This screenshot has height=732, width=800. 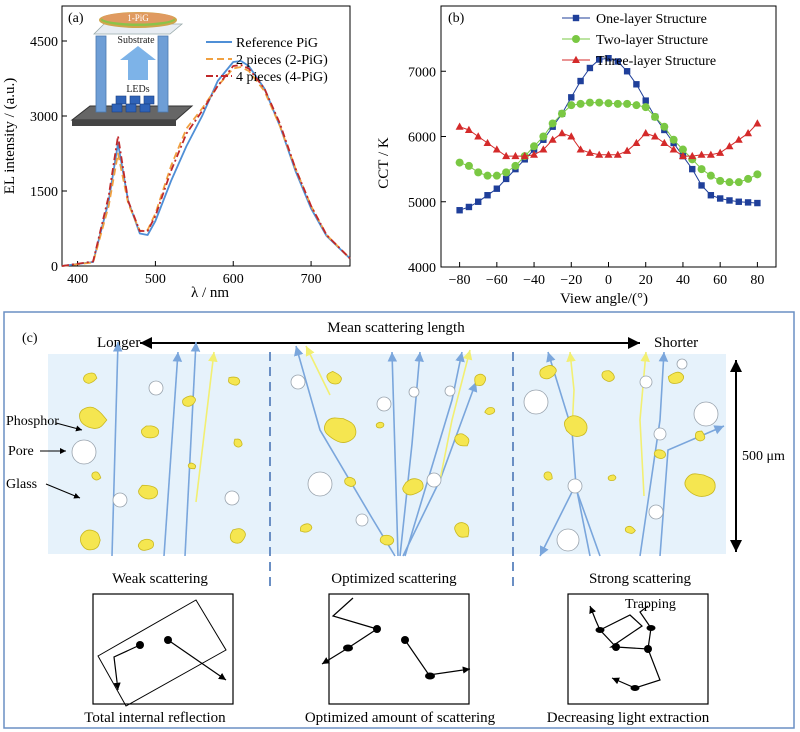 I want to click on phosphor-pointer, so click(x=69, y=427).